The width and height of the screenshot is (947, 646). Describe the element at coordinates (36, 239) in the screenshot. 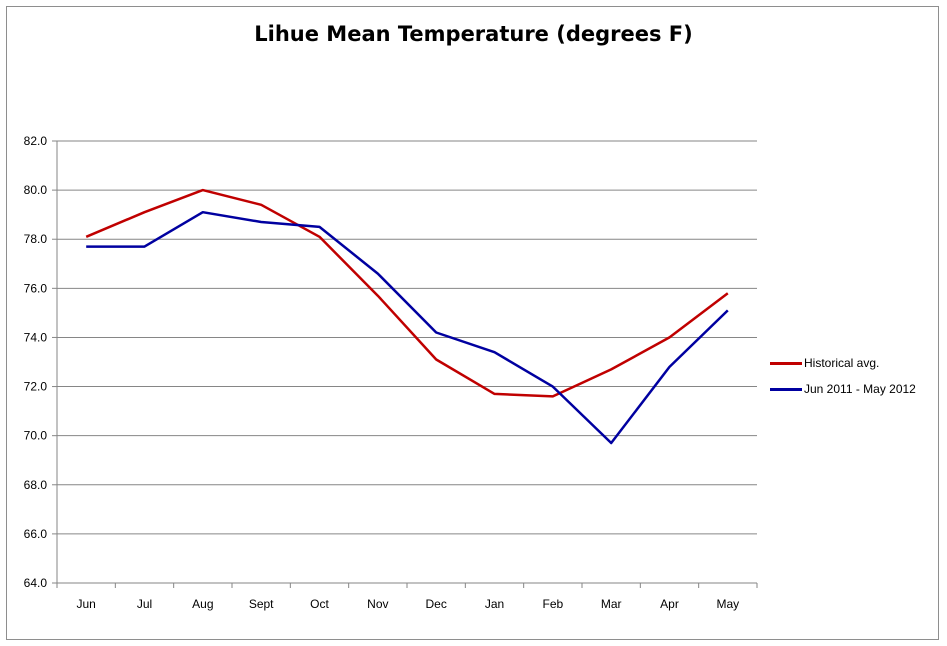

I see `y-tick-label: 78.0` at that location.